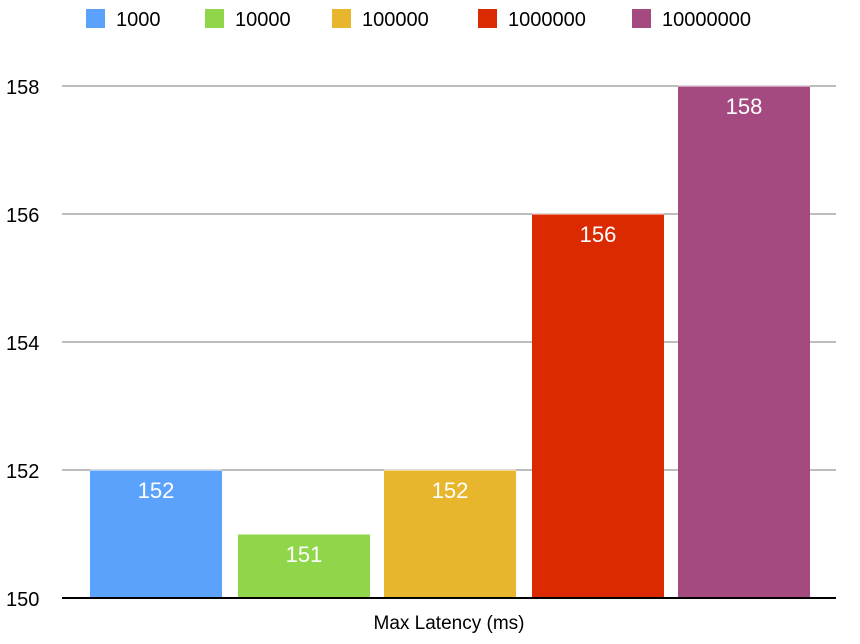 This screenshot has width=860, height=644. What do you see at coordinates (263, 20) in the screenshot?
I see `legend-label-10000: 10000` at bounding box center [263, 20].